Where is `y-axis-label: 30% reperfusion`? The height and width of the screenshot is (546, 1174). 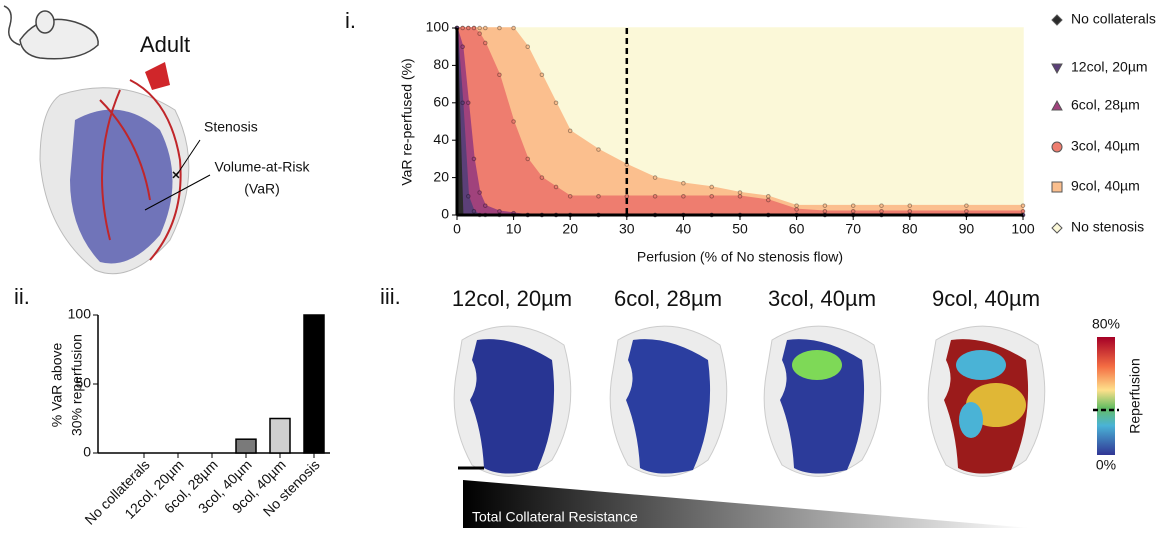
y-axis-label: 30% reperfusion is located at coordinates (77, 385).